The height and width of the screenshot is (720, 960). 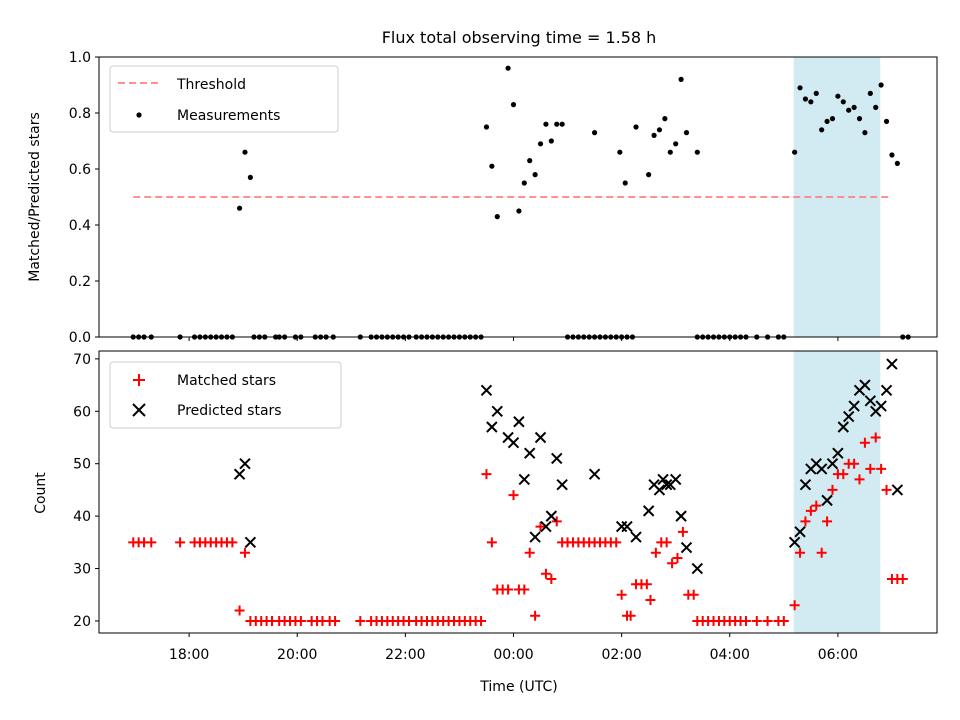 I want to click on x-tick-label: 18:00, so click(x=189, y=655).